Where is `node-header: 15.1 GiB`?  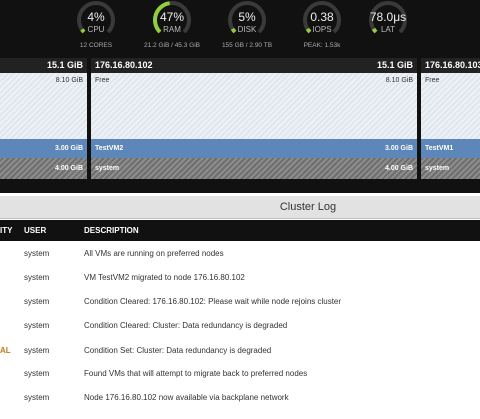 node-header: 15.1 GiB is located at coordinates (43, 65).